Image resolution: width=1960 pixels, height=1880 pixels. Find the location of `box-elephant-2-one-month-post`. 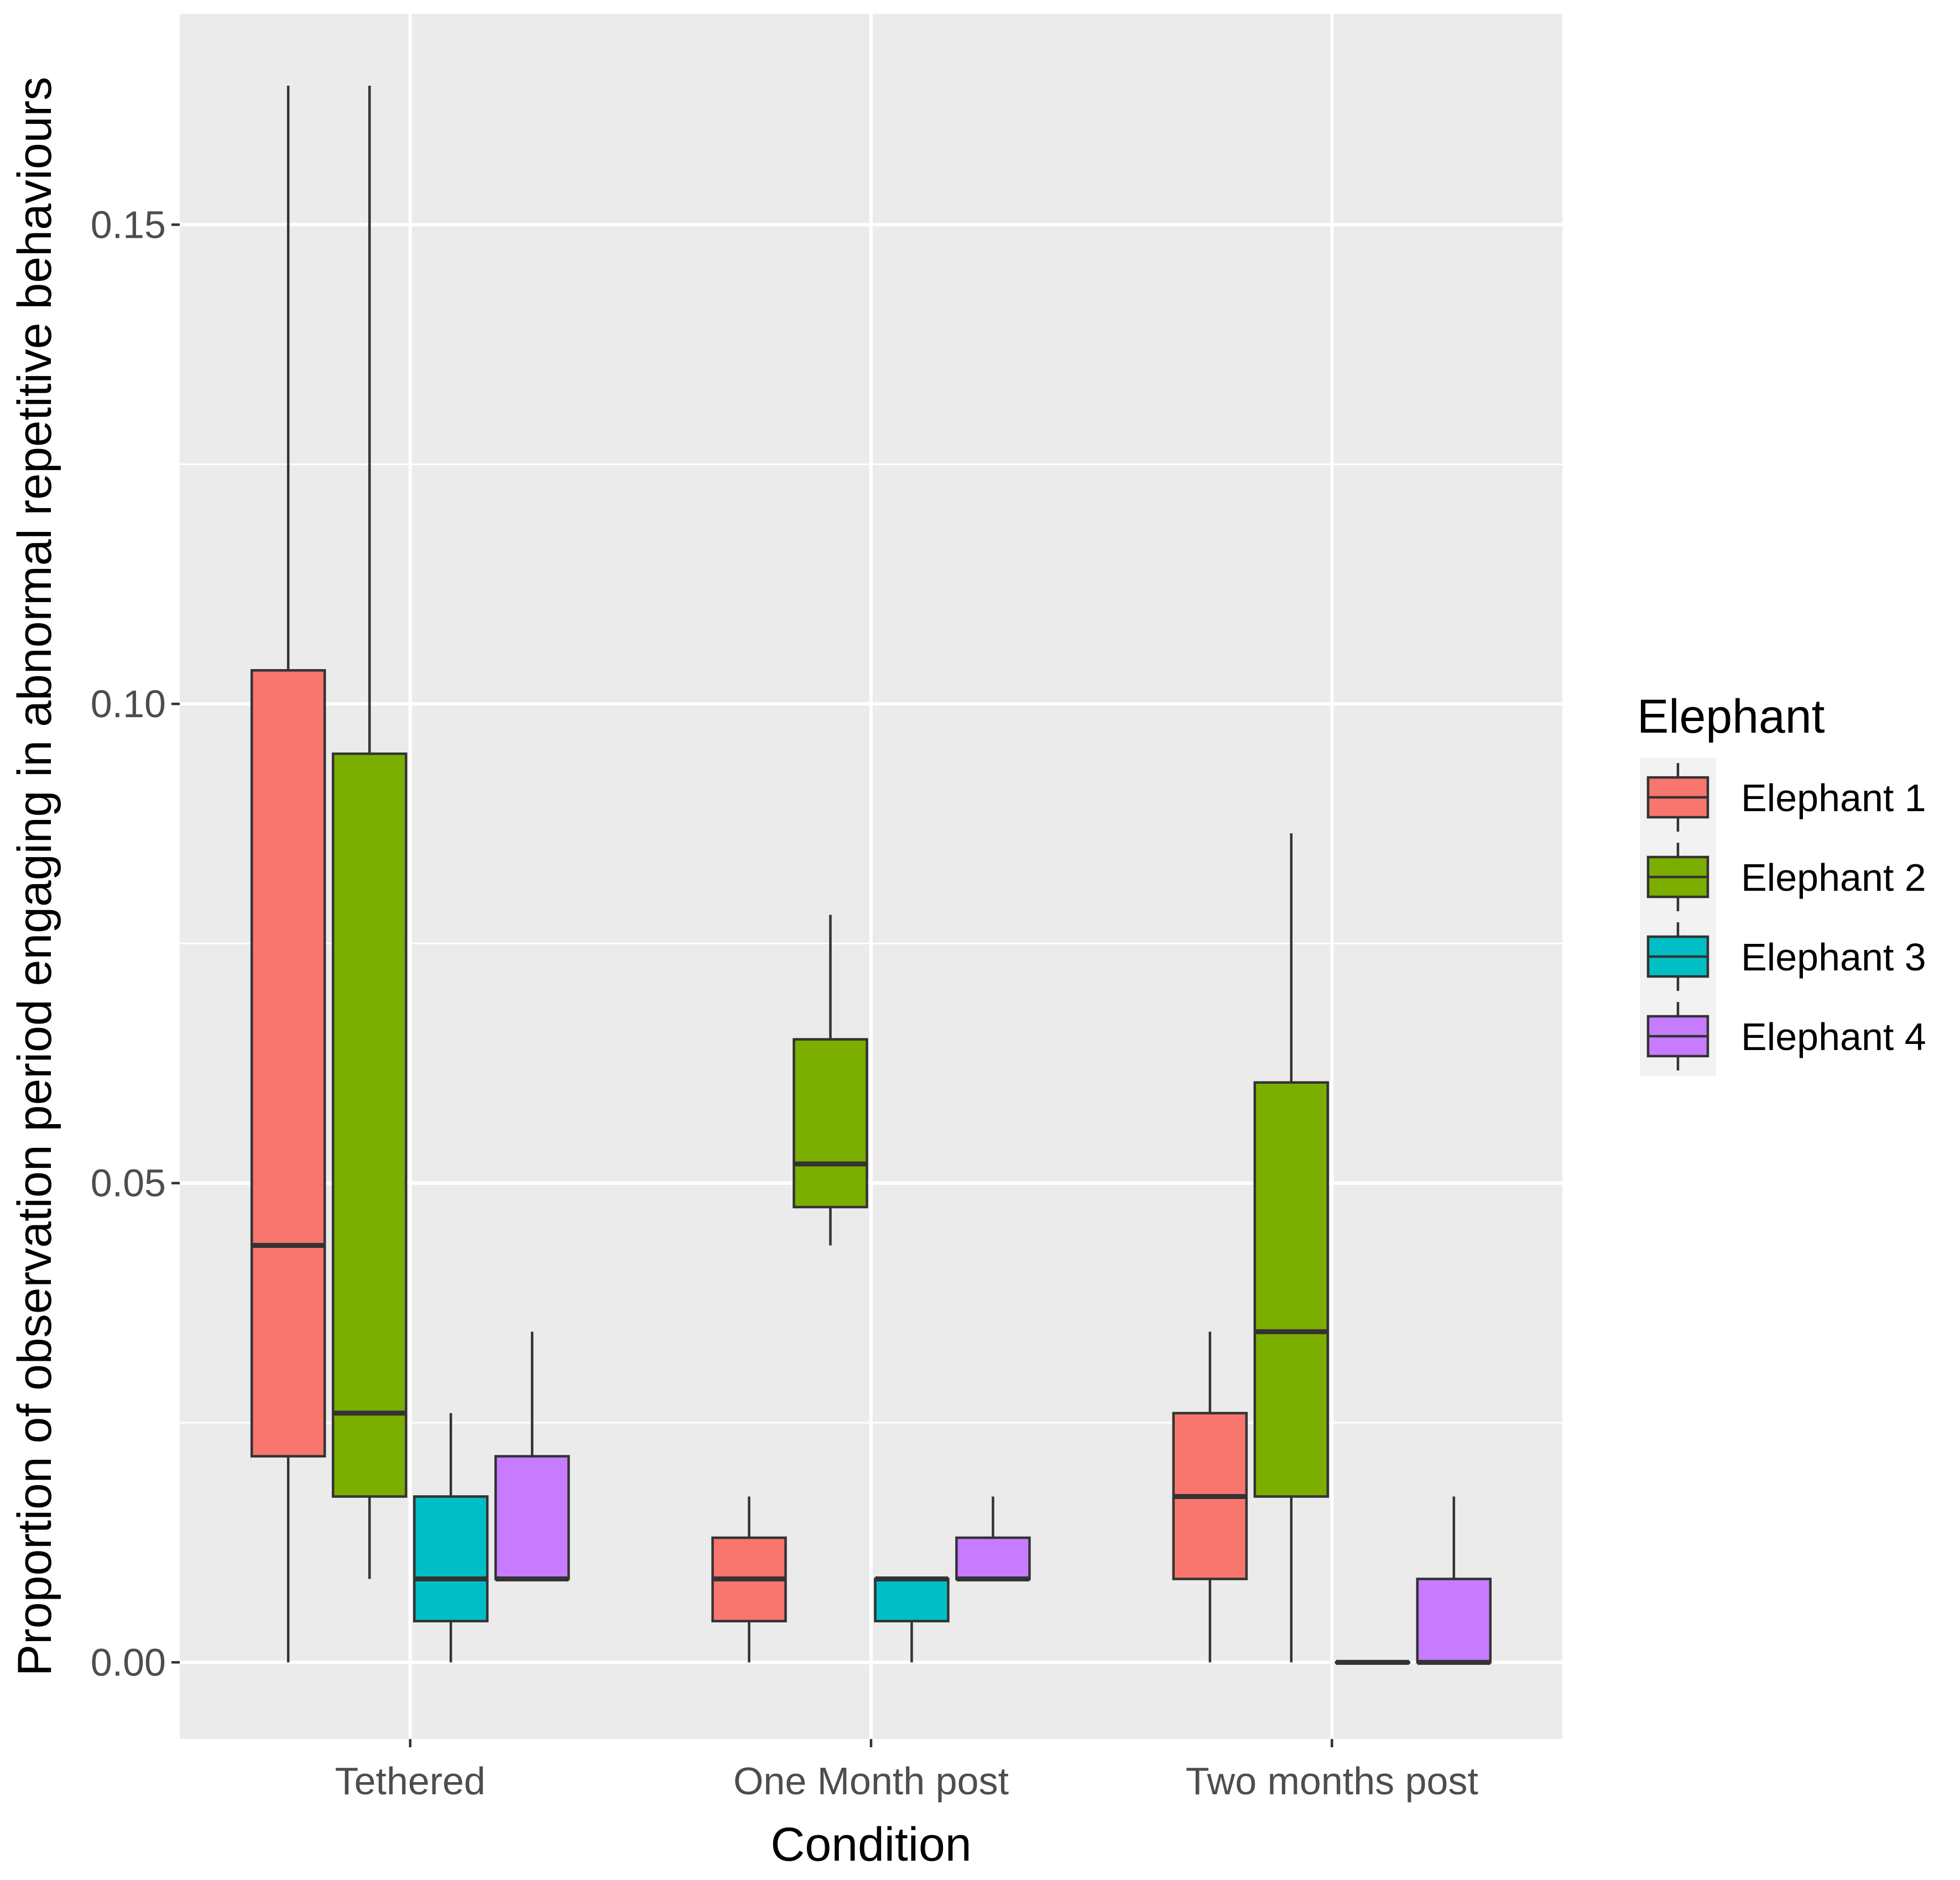

box-elephant-2-one-month-post is located at coordinates (830, 1080).